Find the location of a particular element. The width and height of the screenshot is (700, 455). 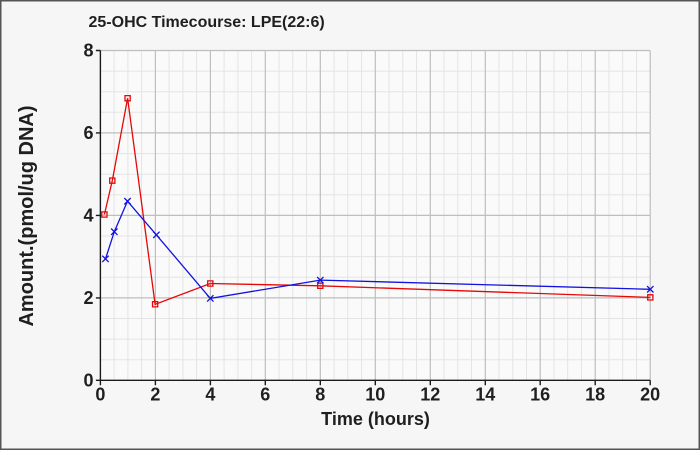

svg-text: Time (hours) is located at coordinates (375, 419).